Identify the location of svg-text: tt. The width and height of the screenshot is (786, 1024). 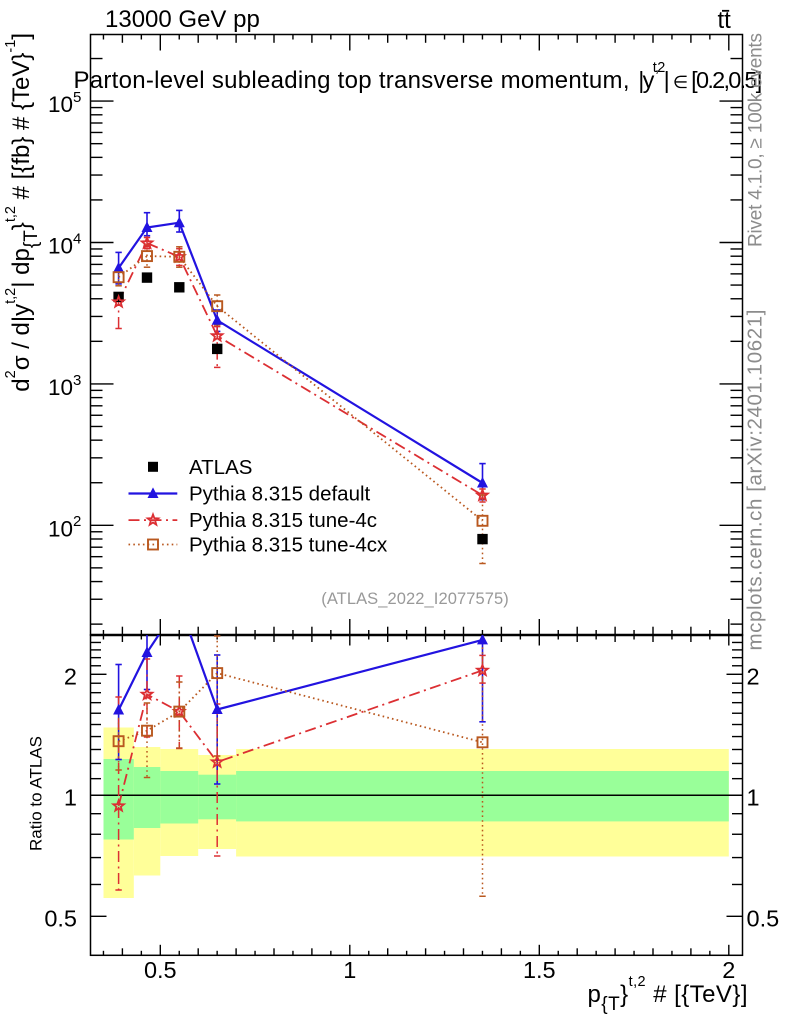
(725, 20).